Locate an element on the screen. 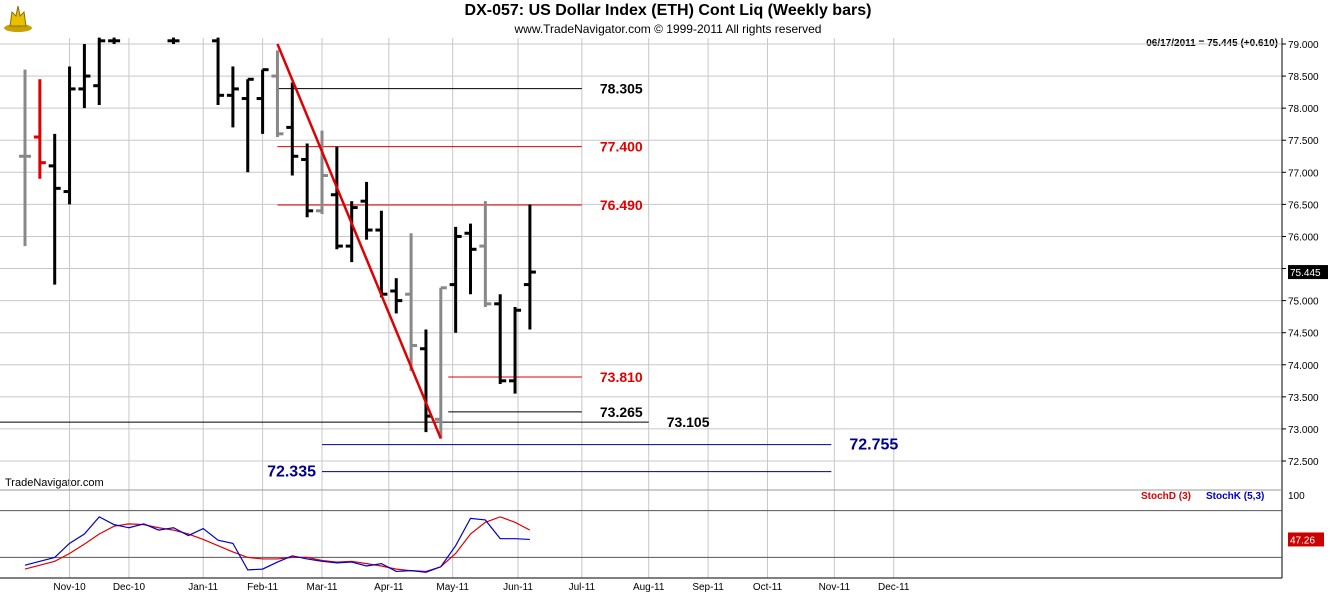 This screenshot has height=594, width=1336. level-label: 72.335 is located at coordinates (291, 472).